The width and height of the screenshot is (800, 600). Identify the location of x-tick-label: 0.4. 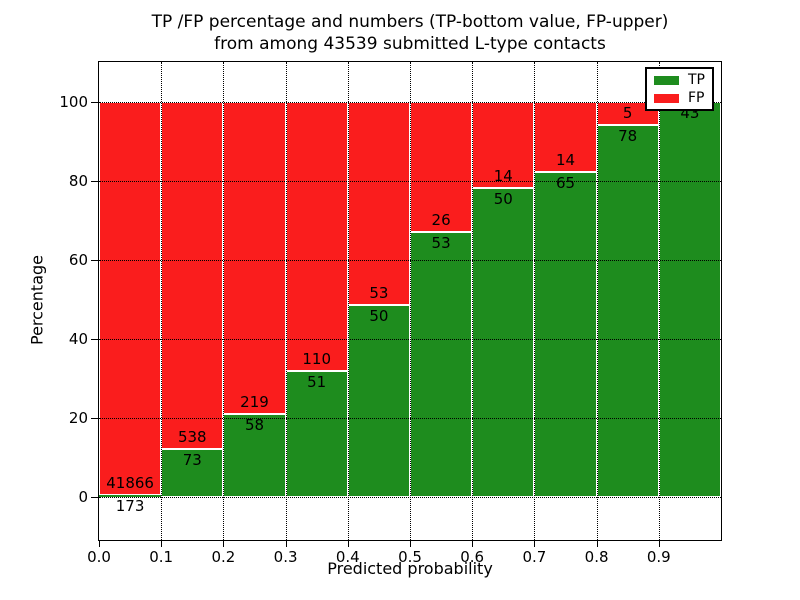
(347, 557).